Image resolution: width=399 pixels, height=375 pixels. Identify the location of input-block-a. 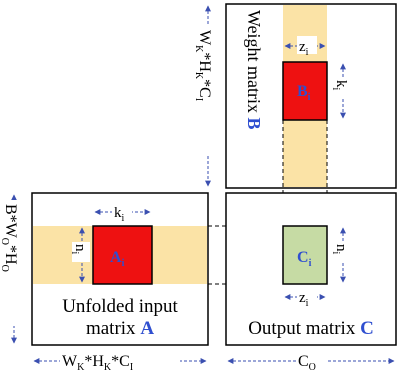
(122, 255).